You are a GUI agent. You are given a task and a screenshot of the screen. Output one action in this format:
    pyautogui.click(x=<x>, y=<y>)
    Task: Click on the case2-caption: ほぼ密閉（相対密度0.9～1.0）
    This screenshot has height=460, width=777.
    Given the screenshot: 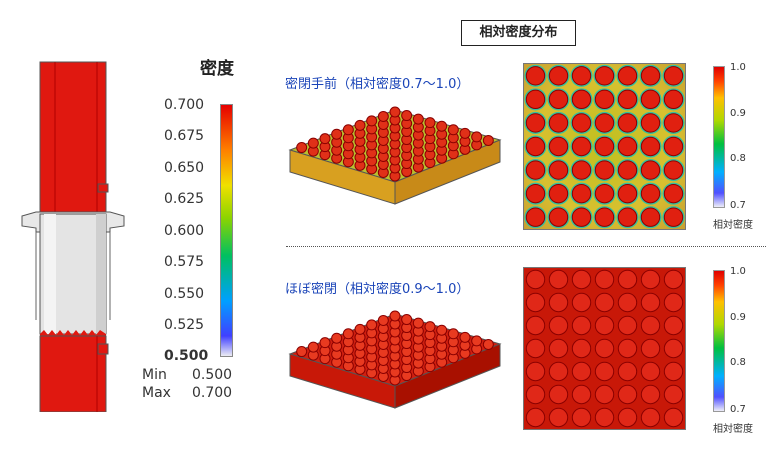 What is the action you would take?
    pyautogui.click(x=377, y=289)
    